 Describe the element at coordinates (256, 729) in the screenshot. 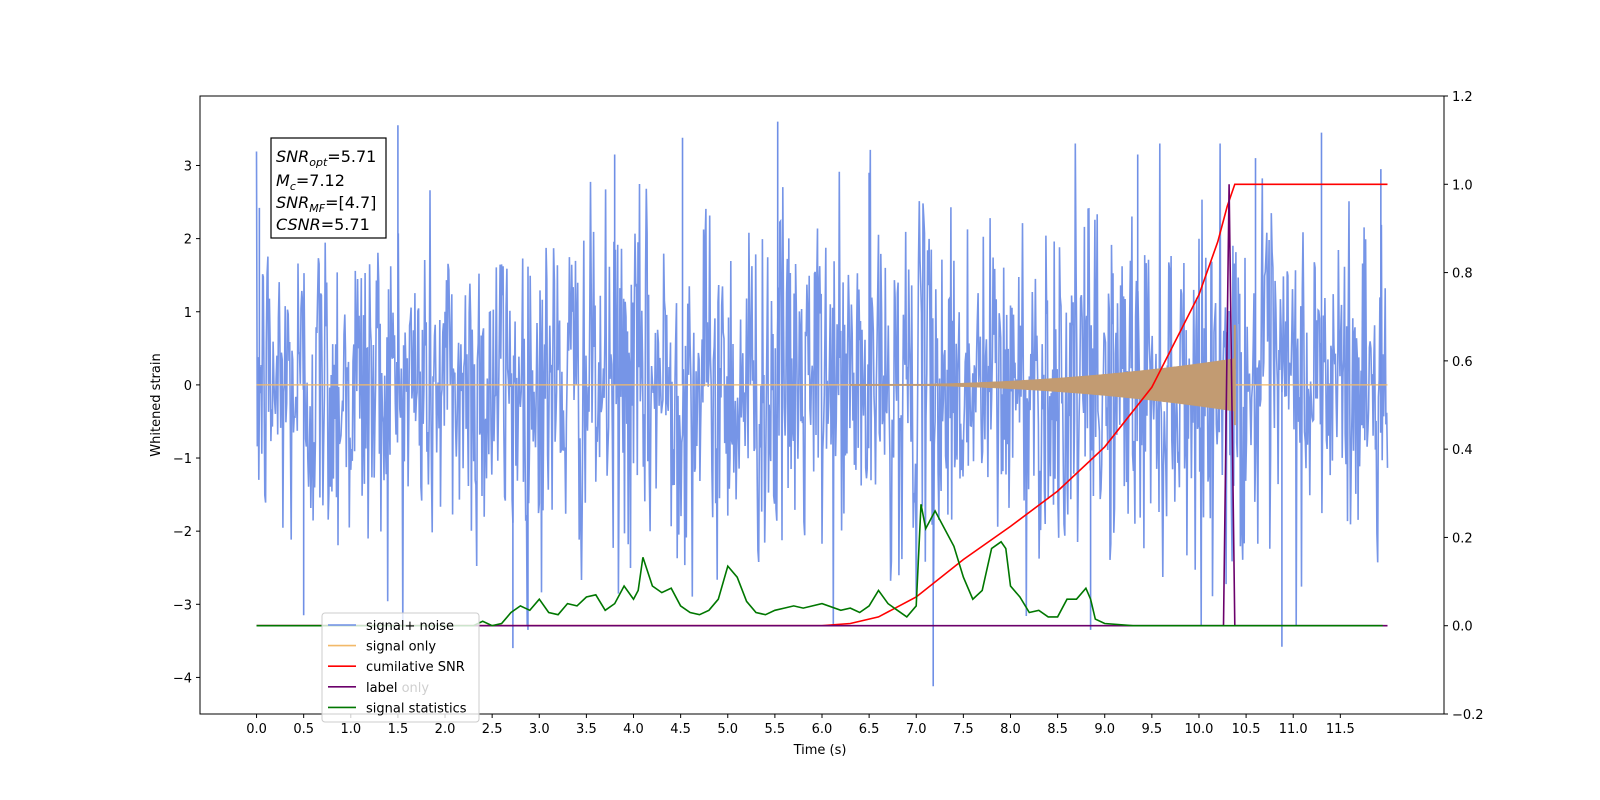

I see `x-tick-label: 0.0` at that location.